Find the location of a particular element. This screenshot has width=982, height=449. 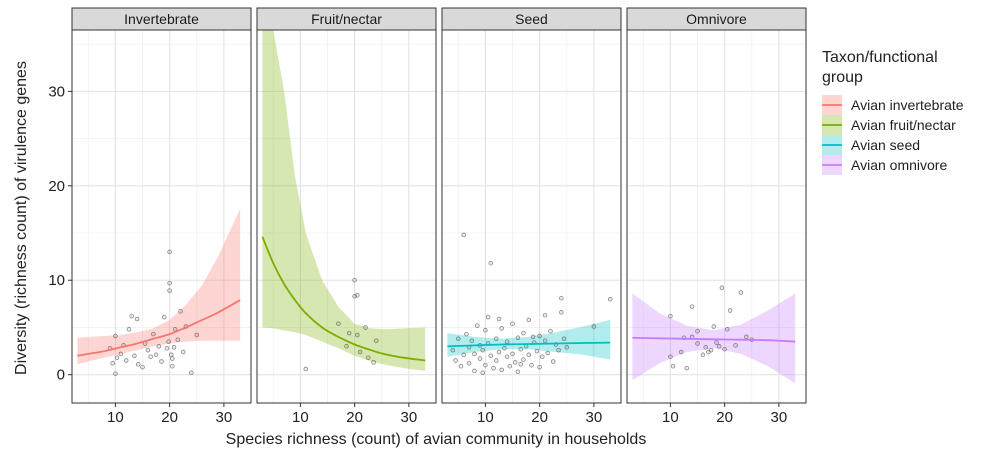

legend-item: Avian omnivore is located at coordinates (884, 165).